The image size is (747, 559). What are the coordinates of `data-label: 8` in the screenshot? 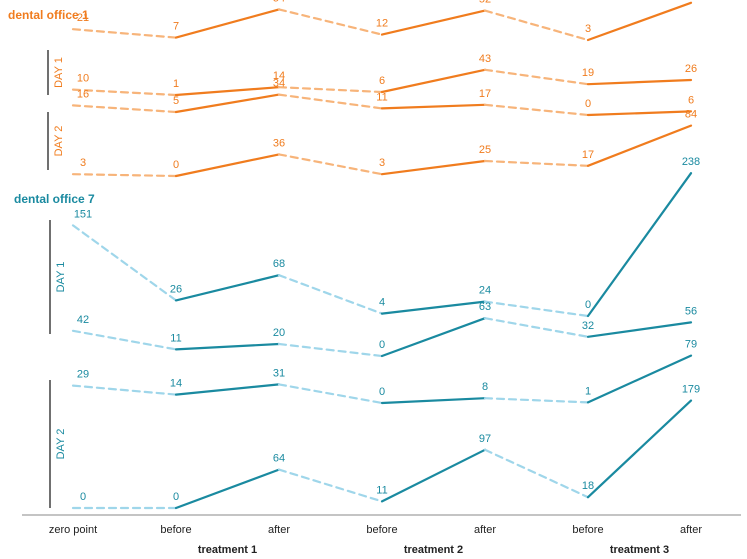 It's located at (485, 387).